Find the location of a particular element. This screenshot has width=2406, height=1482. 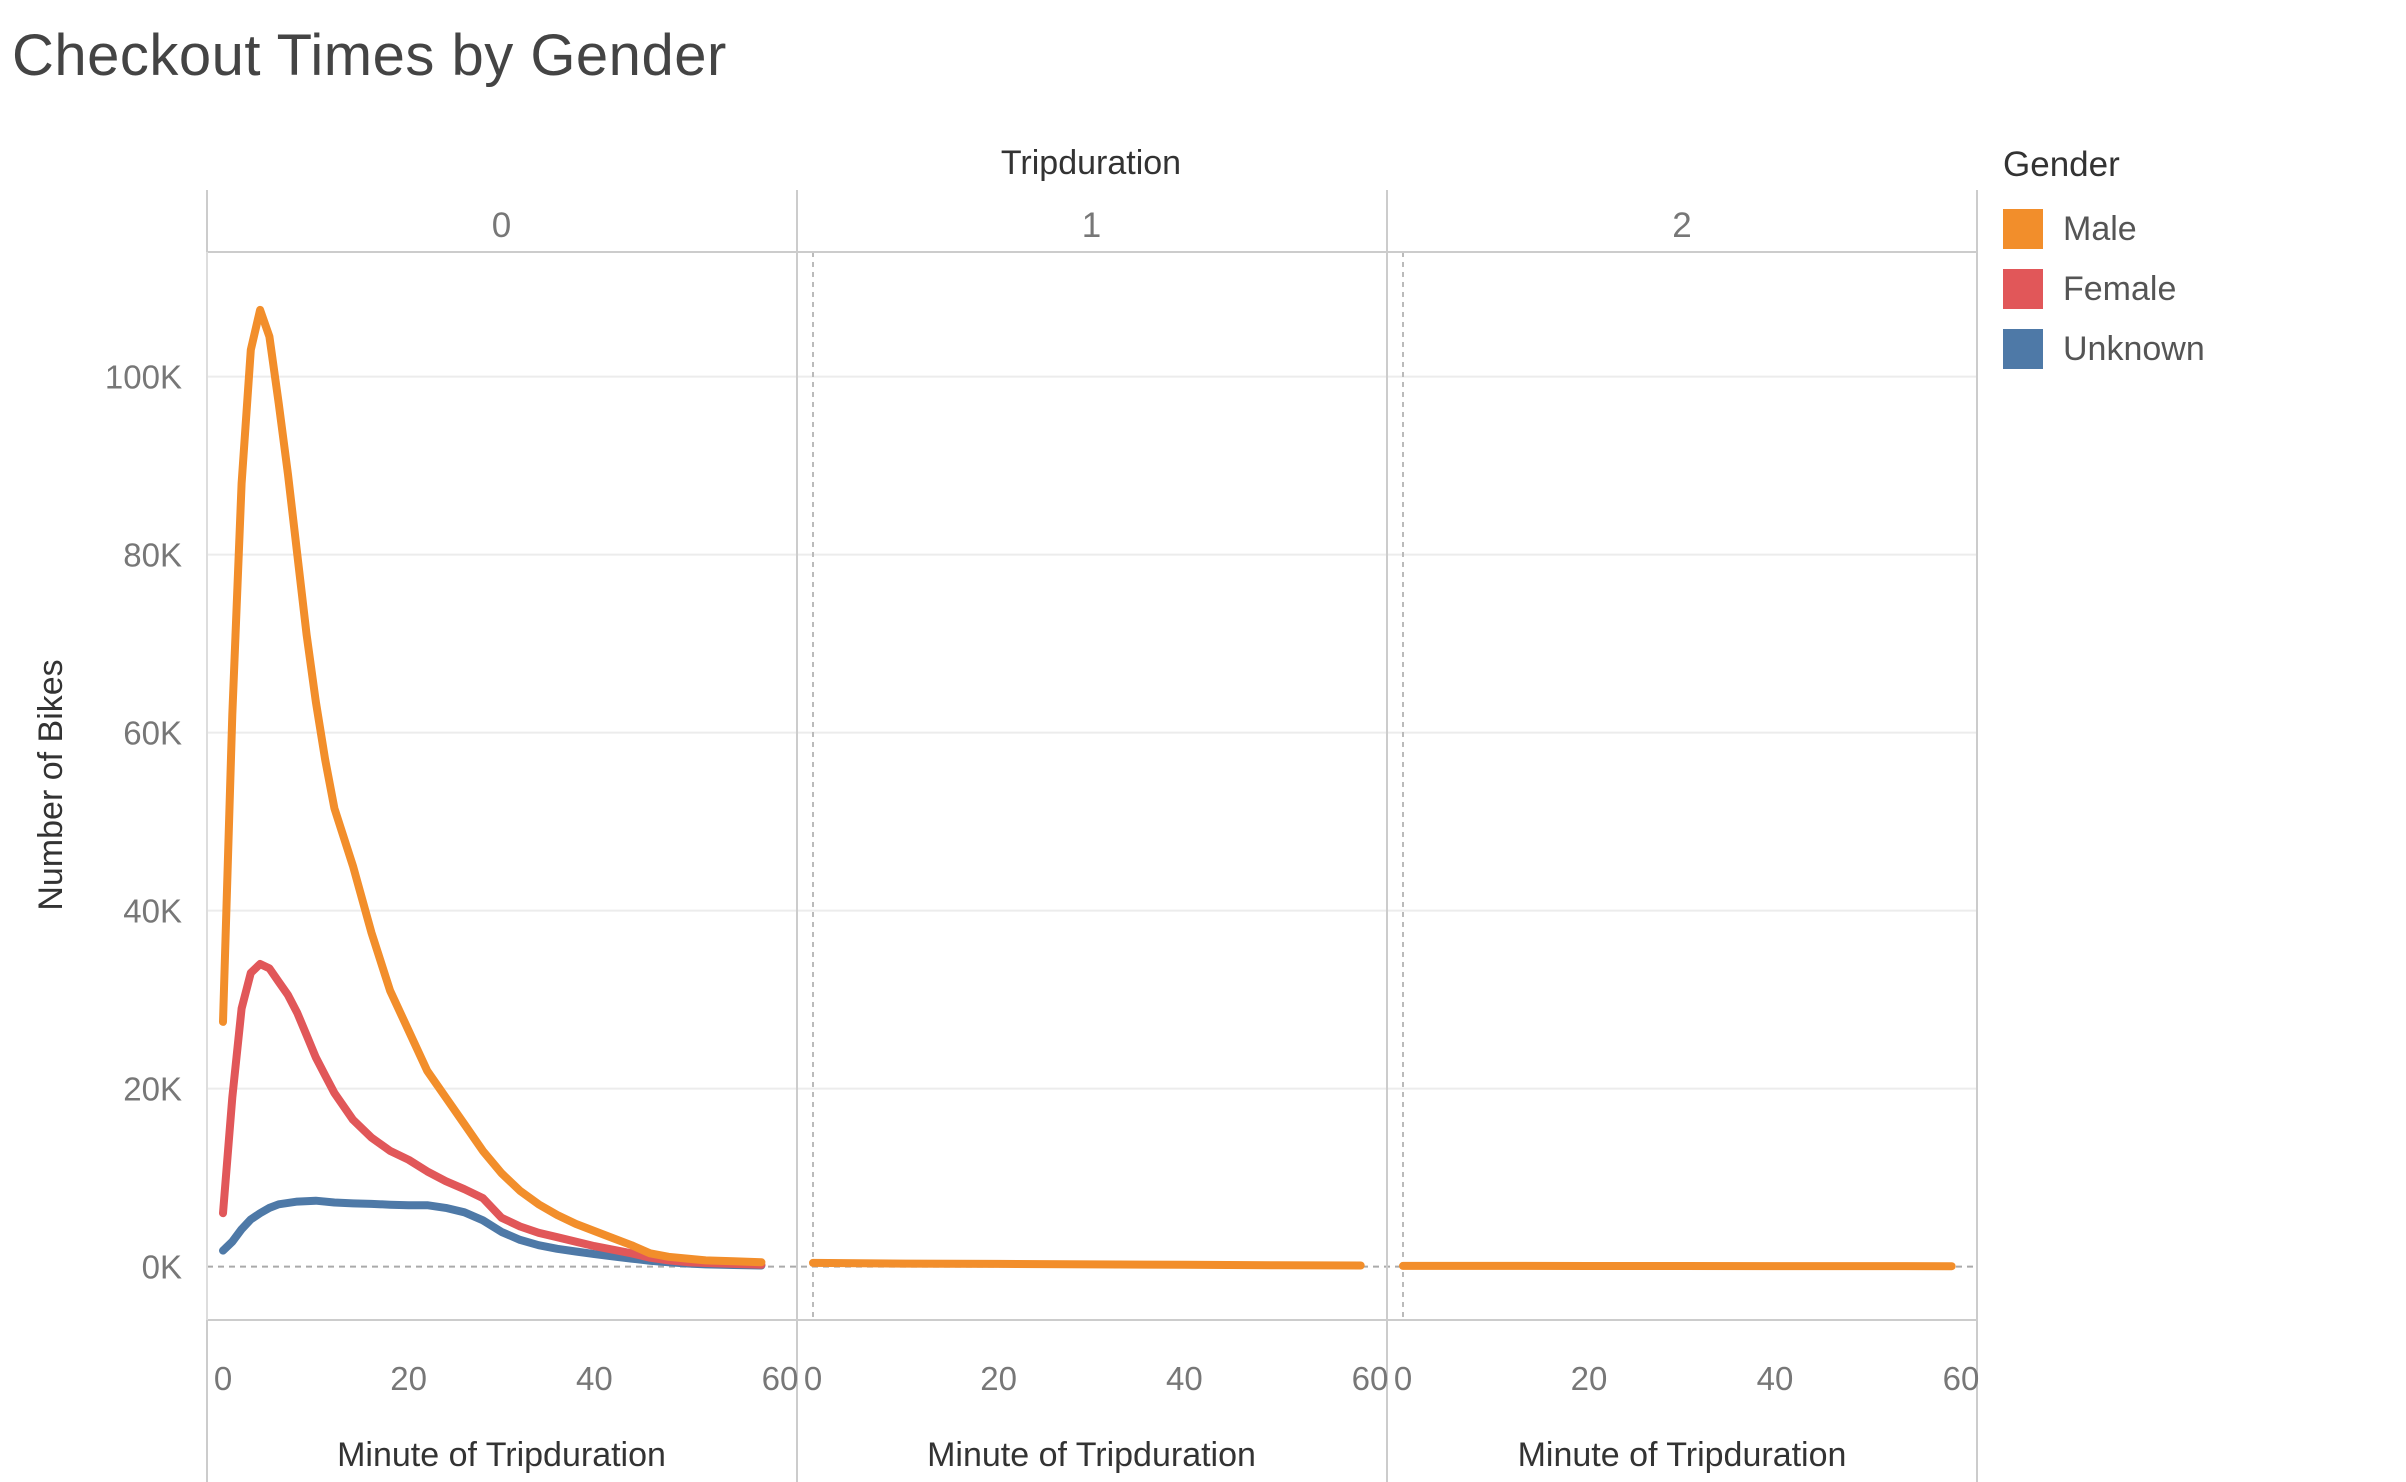

legend-label-unknown: Unknown is located at coordinates (2134, 348).